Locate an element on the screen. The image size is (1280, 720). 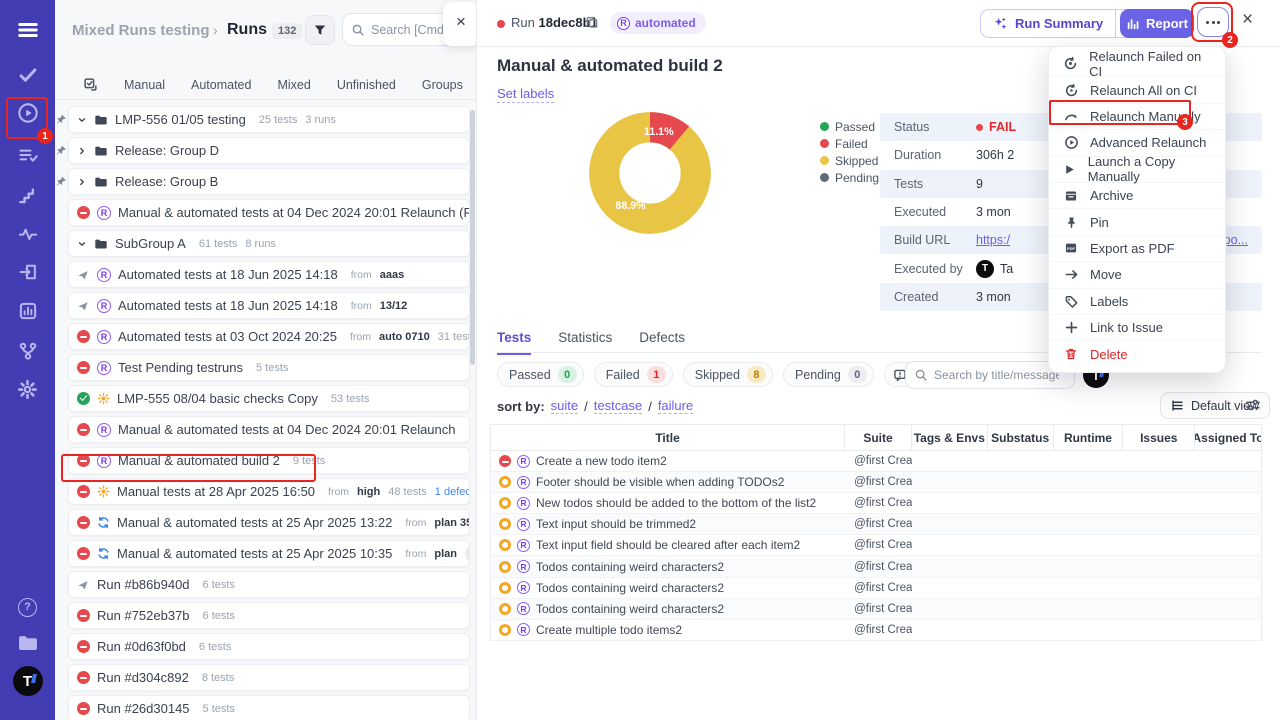
tab-manual: Manual is located at coordinates (144, 84).